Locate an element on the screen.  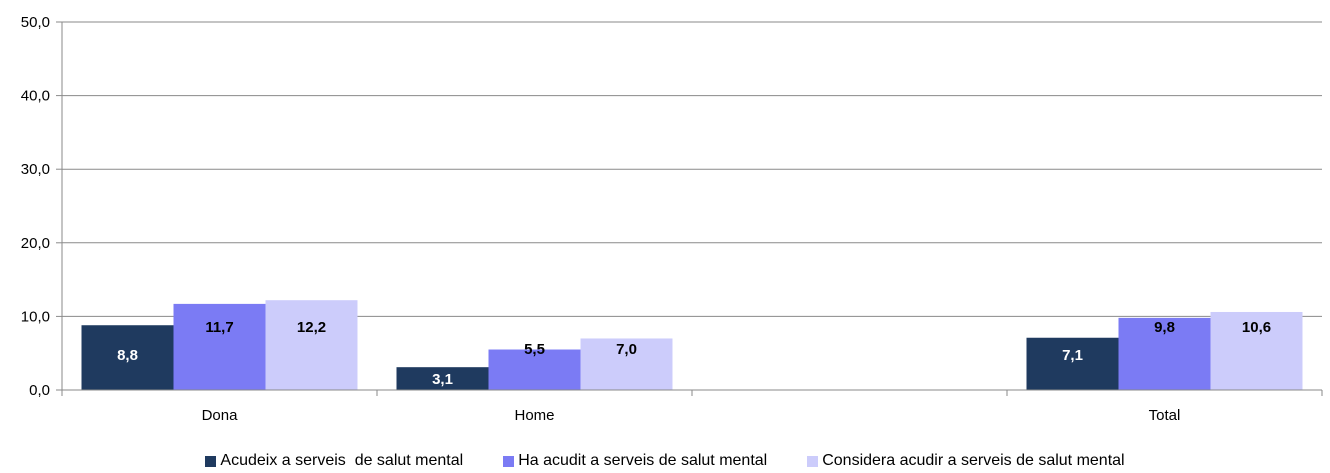
data-label: 5,5 is located at coordinates (534, 349).